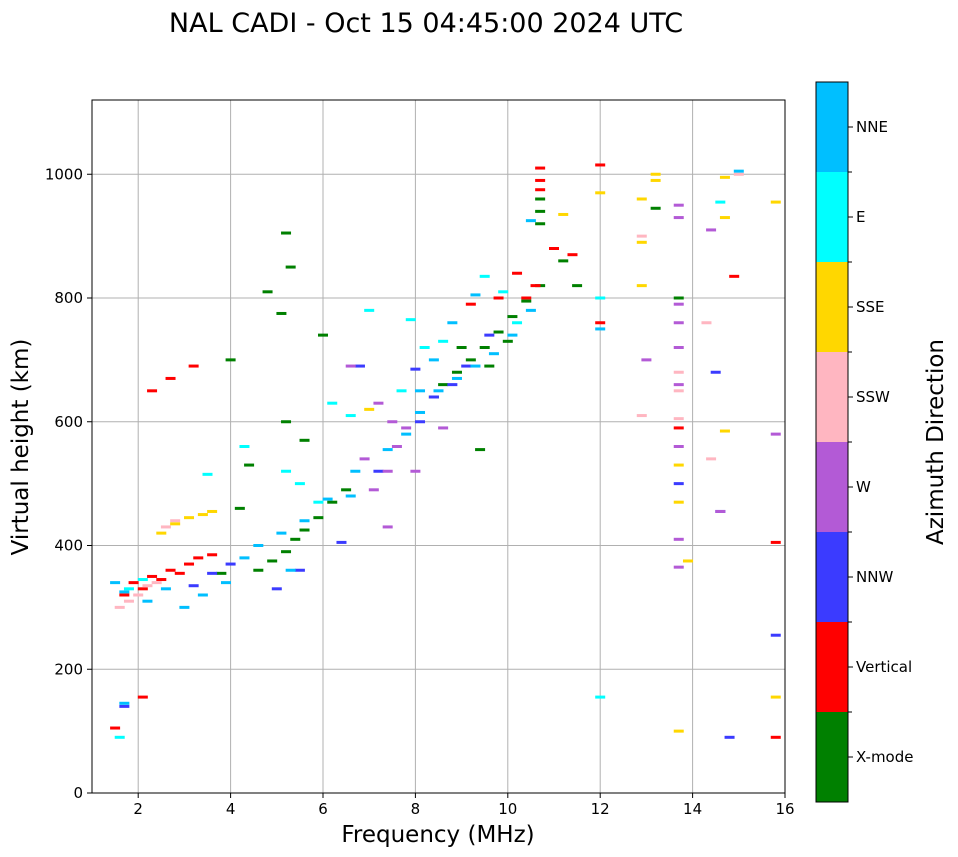 The width and height of the screenshot is (958, 857). Describe the element at coordinates (860, 217) in the screenshot. I see `colorbar-tick-label: E` at that location.